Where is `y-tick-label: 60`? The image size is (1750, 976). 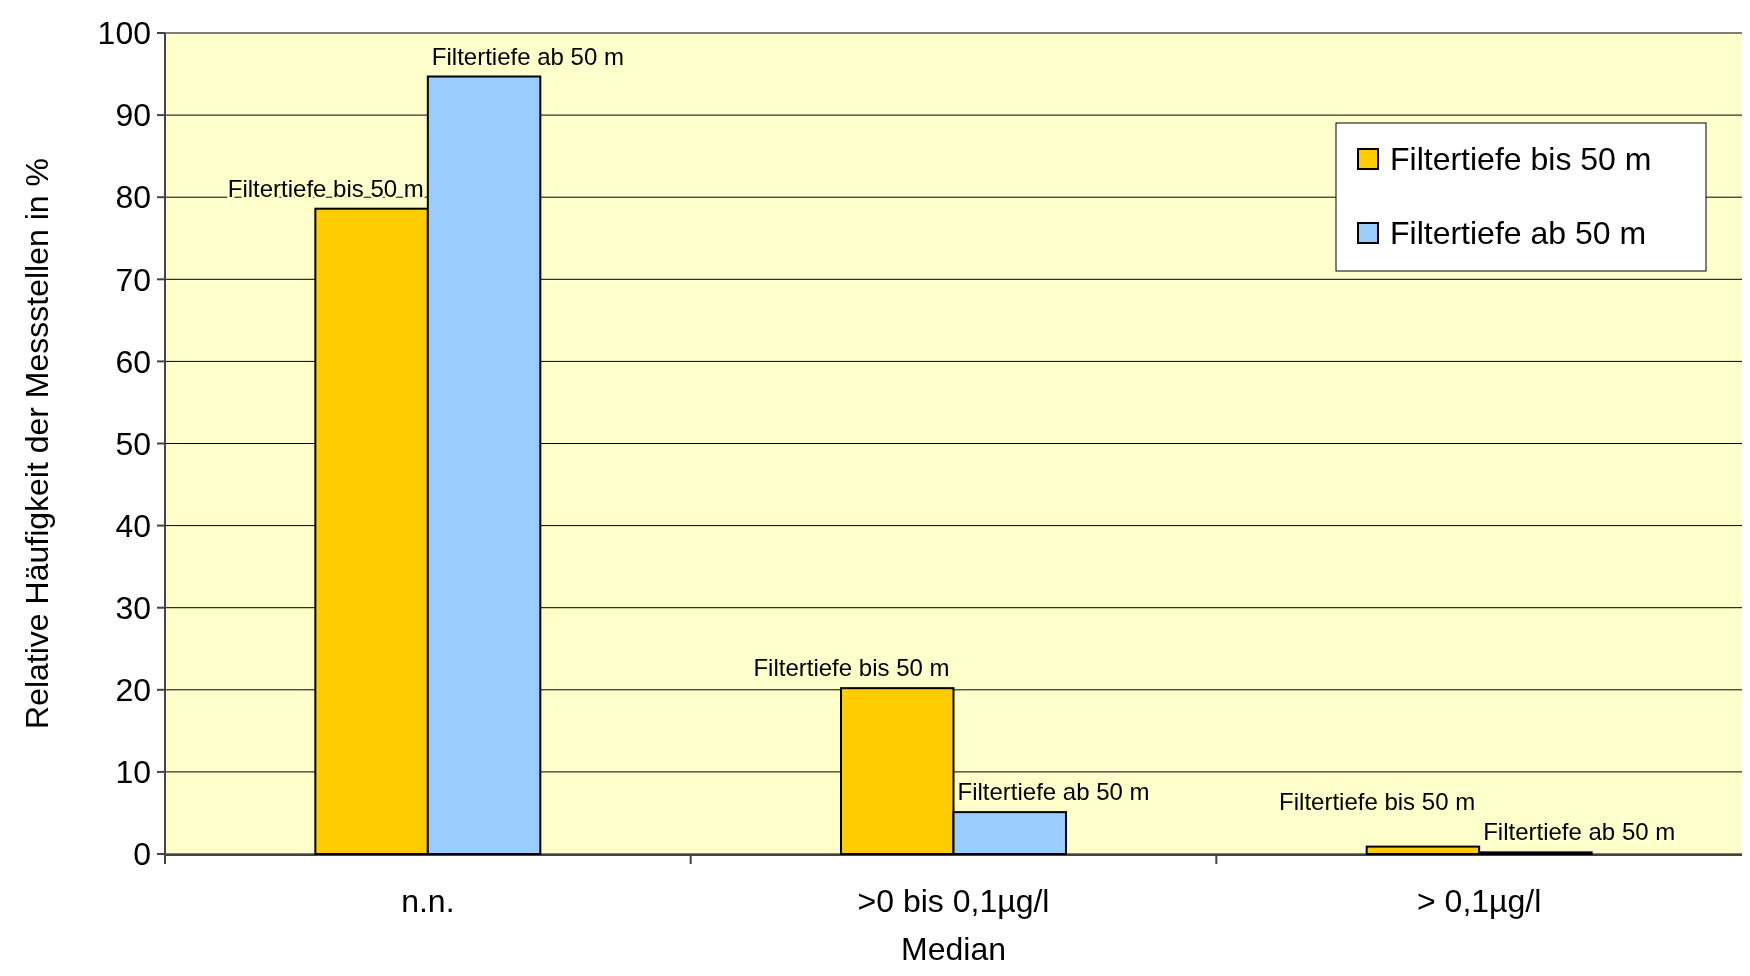 y-tick-label: 60 is located at coordinates (133, 361).